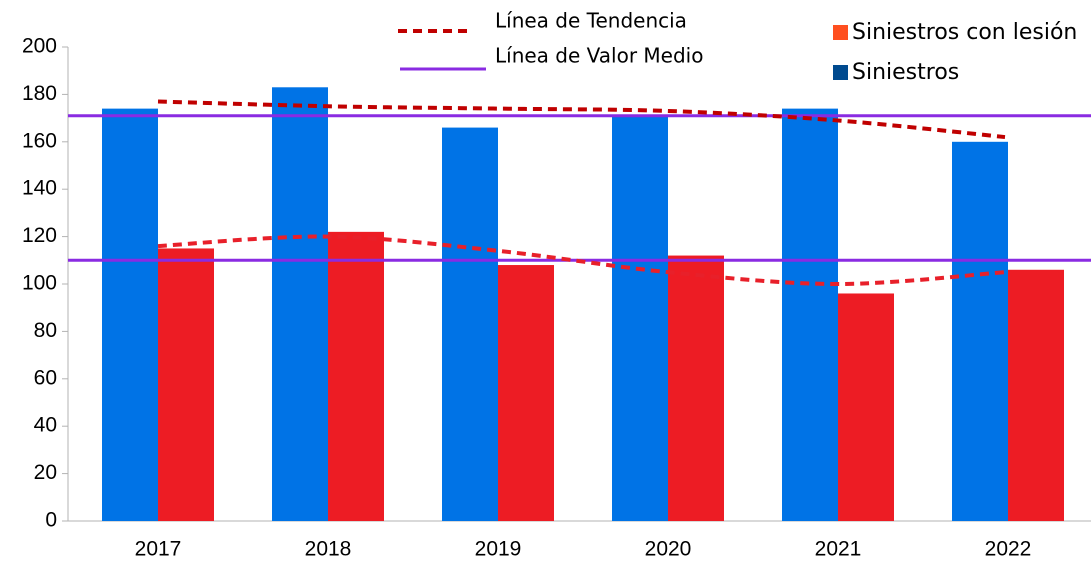 This screenshot has height=564, width=1091. What do you see at coordinates (51, 520) in the screenshot?
I see `y-tick-label: 0` at bounding box center [51, 520].